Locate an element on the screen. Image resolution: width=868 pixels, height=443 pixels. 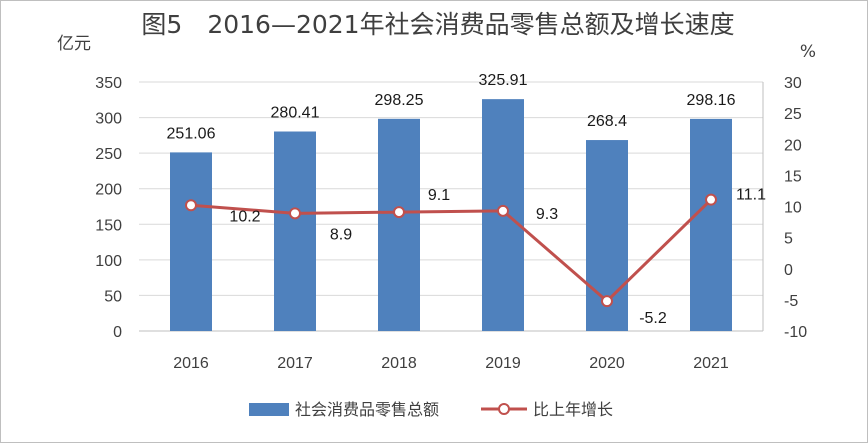
y2-tick-label: 15 is located at coordinates (793, 176).